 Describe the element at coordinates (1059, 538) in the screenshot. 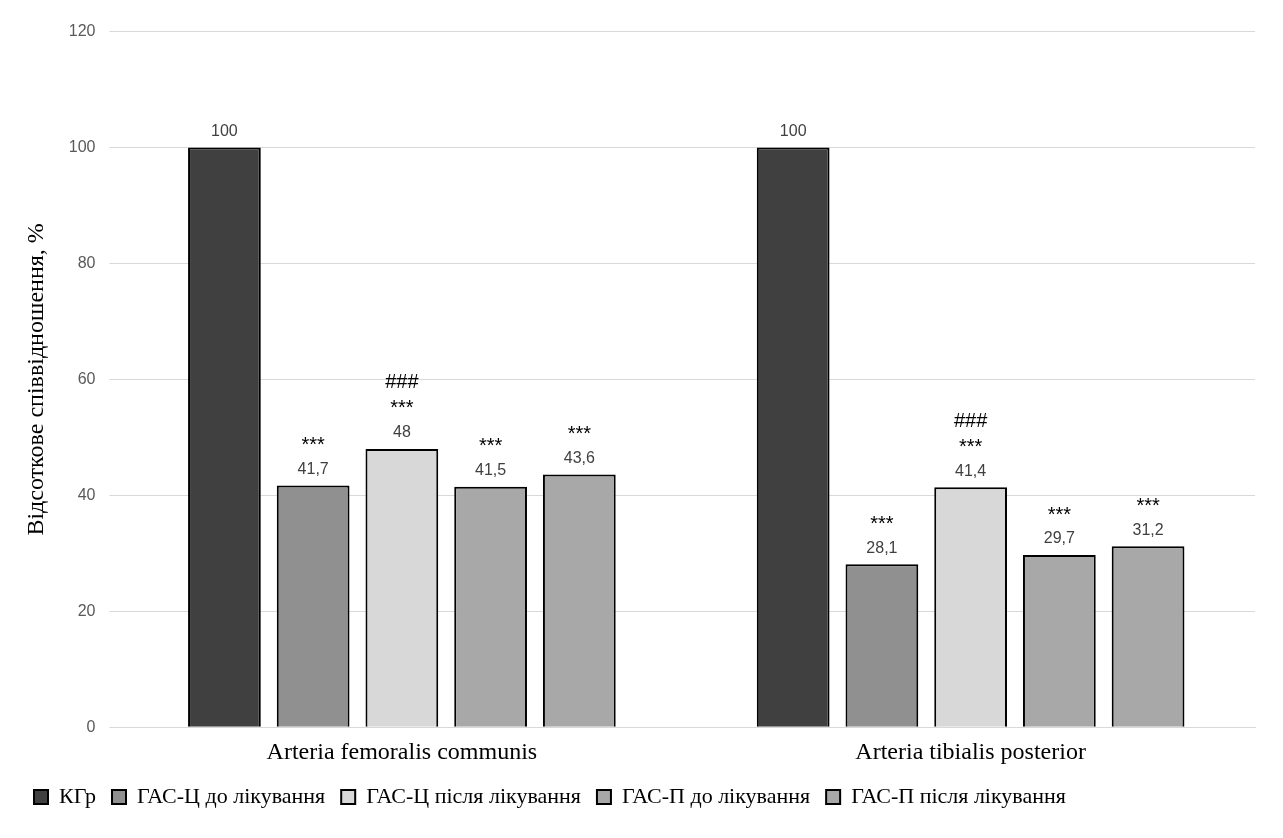

I see `data-label: 29,7` at that location.